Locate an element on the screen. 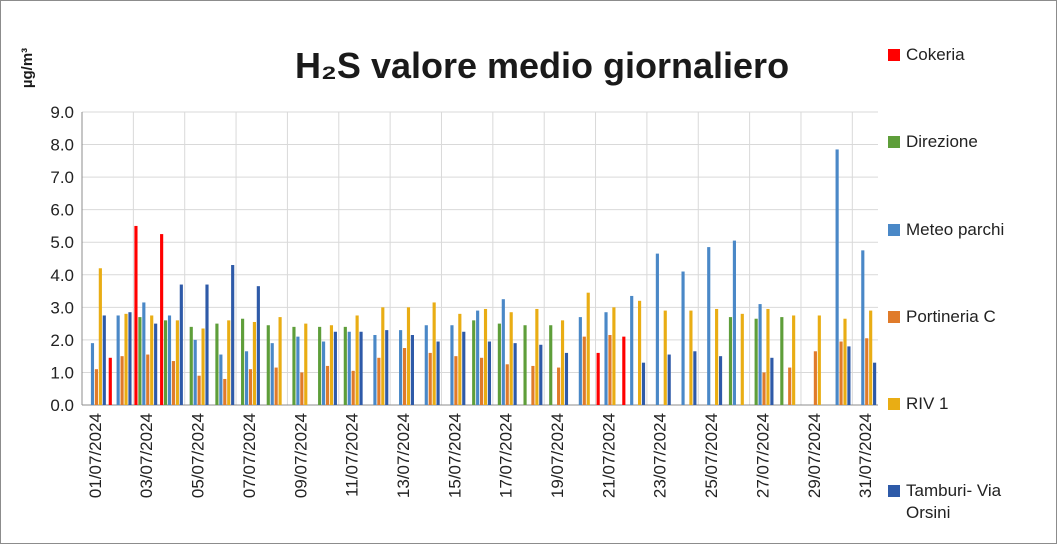 The height and width of the screenshot is (544, 1057). legend-item: Meteo parchi is located at coordinates (968, 230).